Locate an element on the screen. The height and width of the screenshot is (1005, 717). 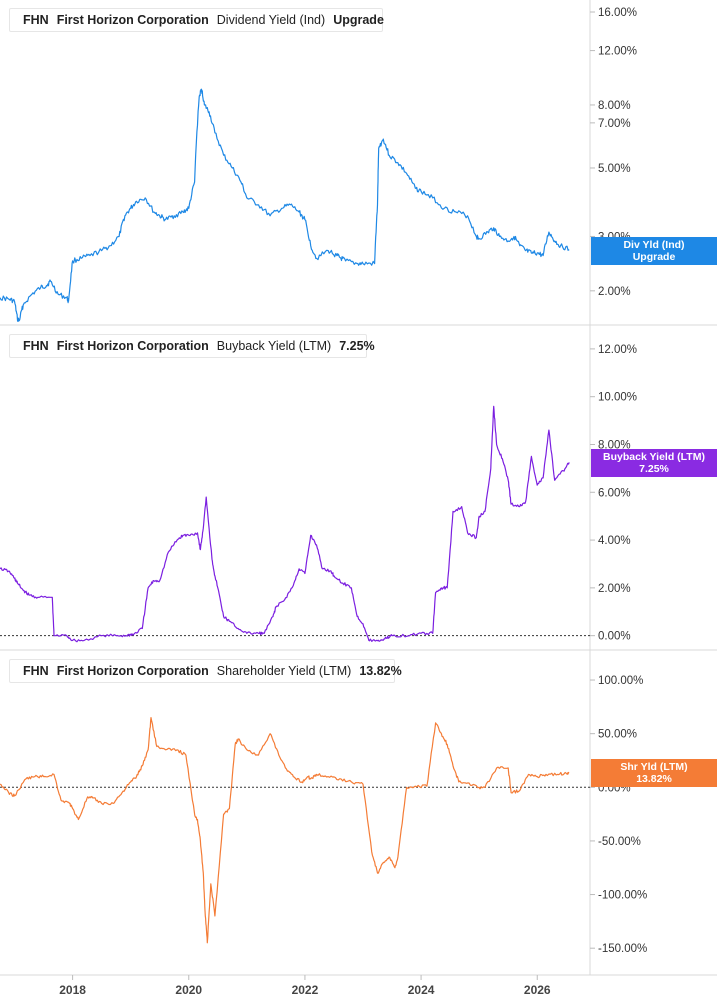
y-tick-label: 0.00% is located at coordinates (614, 637).